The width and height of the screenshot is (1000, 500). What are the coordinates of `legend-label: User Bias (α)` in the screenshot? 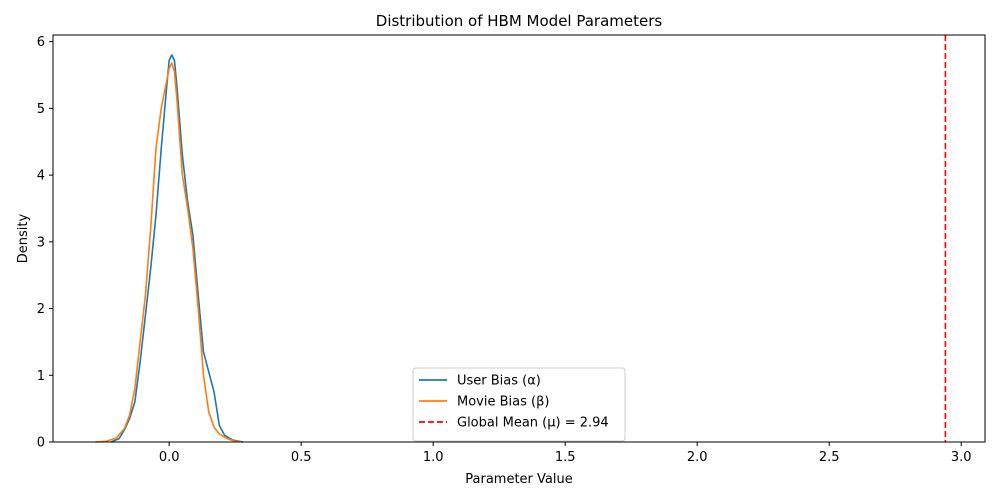 It's located at (499, 381).